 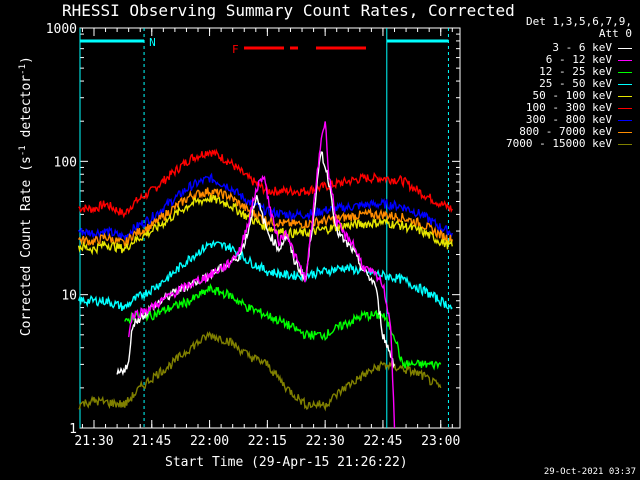 What do you see at coordinates (575, 83) in the screenshot?
I see `legend-label: 25 - 50 keV` at bounding box center [575, 83].